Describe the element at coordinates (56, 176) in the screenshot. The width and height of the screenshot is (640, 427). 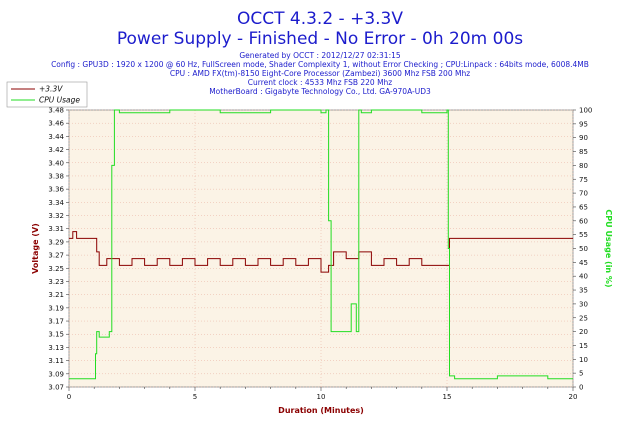
I see `y-left-tick-label: 3.38` at that location.